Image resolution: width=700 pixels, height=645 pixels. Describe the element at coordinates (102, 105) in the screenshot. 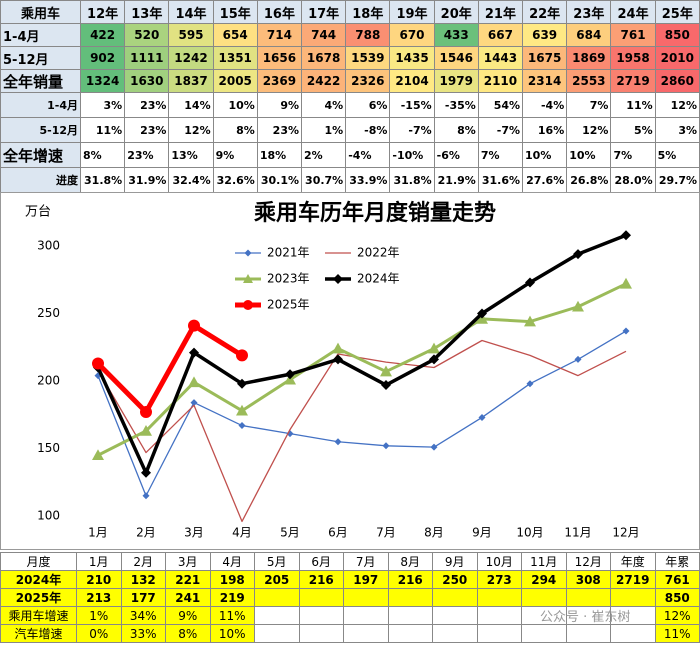

I see `cell: 3%` at that location.